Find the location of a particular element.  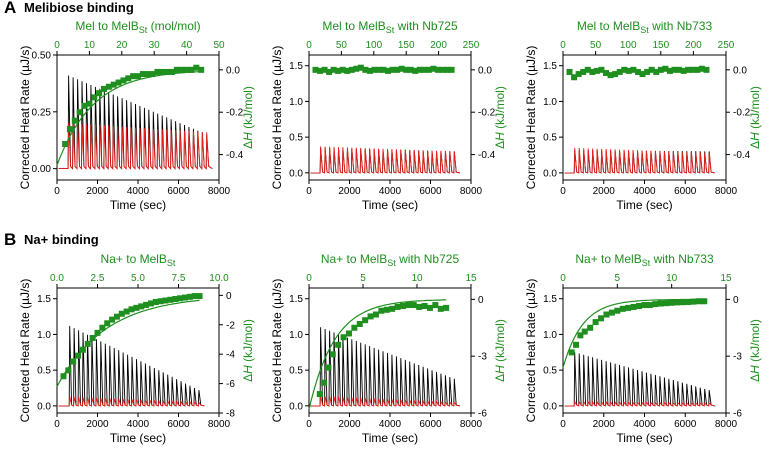

y2-tick-label: -0.2 is located at coordinates (487, 113).